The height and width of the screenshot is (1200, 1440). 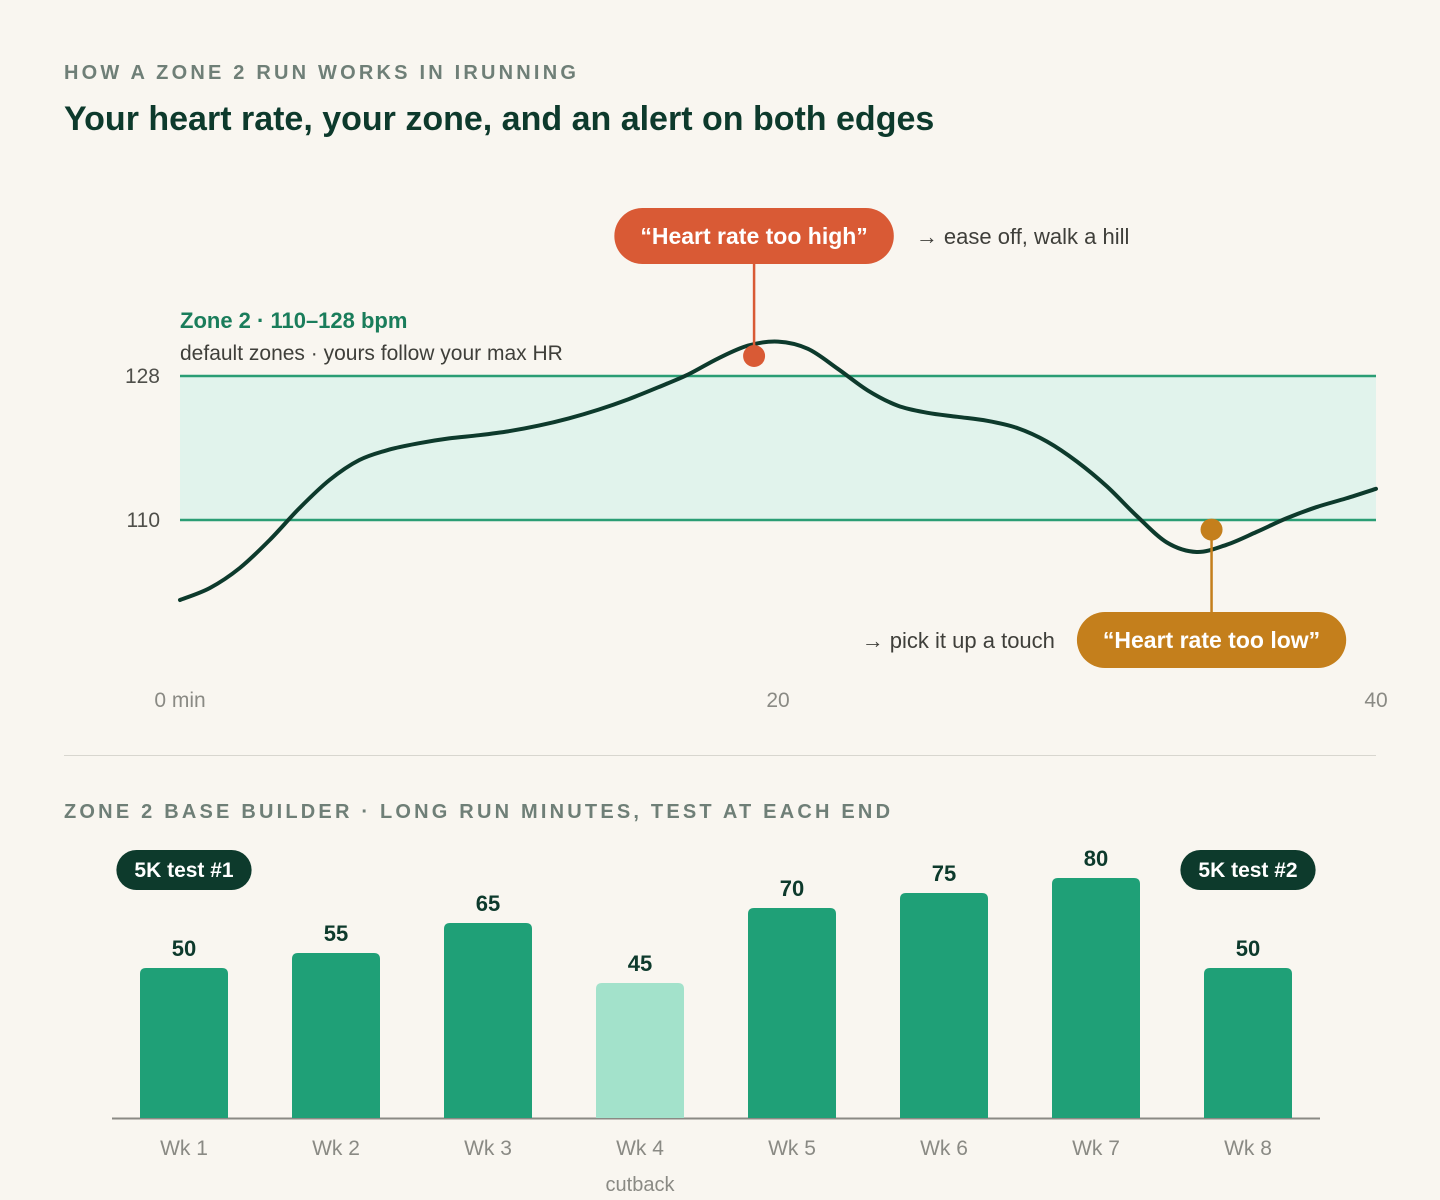 What do you see at coordinates (336, 1148) in the screenshot?
I see `category-label: Wk 2` at bounding box center [336, 1148].